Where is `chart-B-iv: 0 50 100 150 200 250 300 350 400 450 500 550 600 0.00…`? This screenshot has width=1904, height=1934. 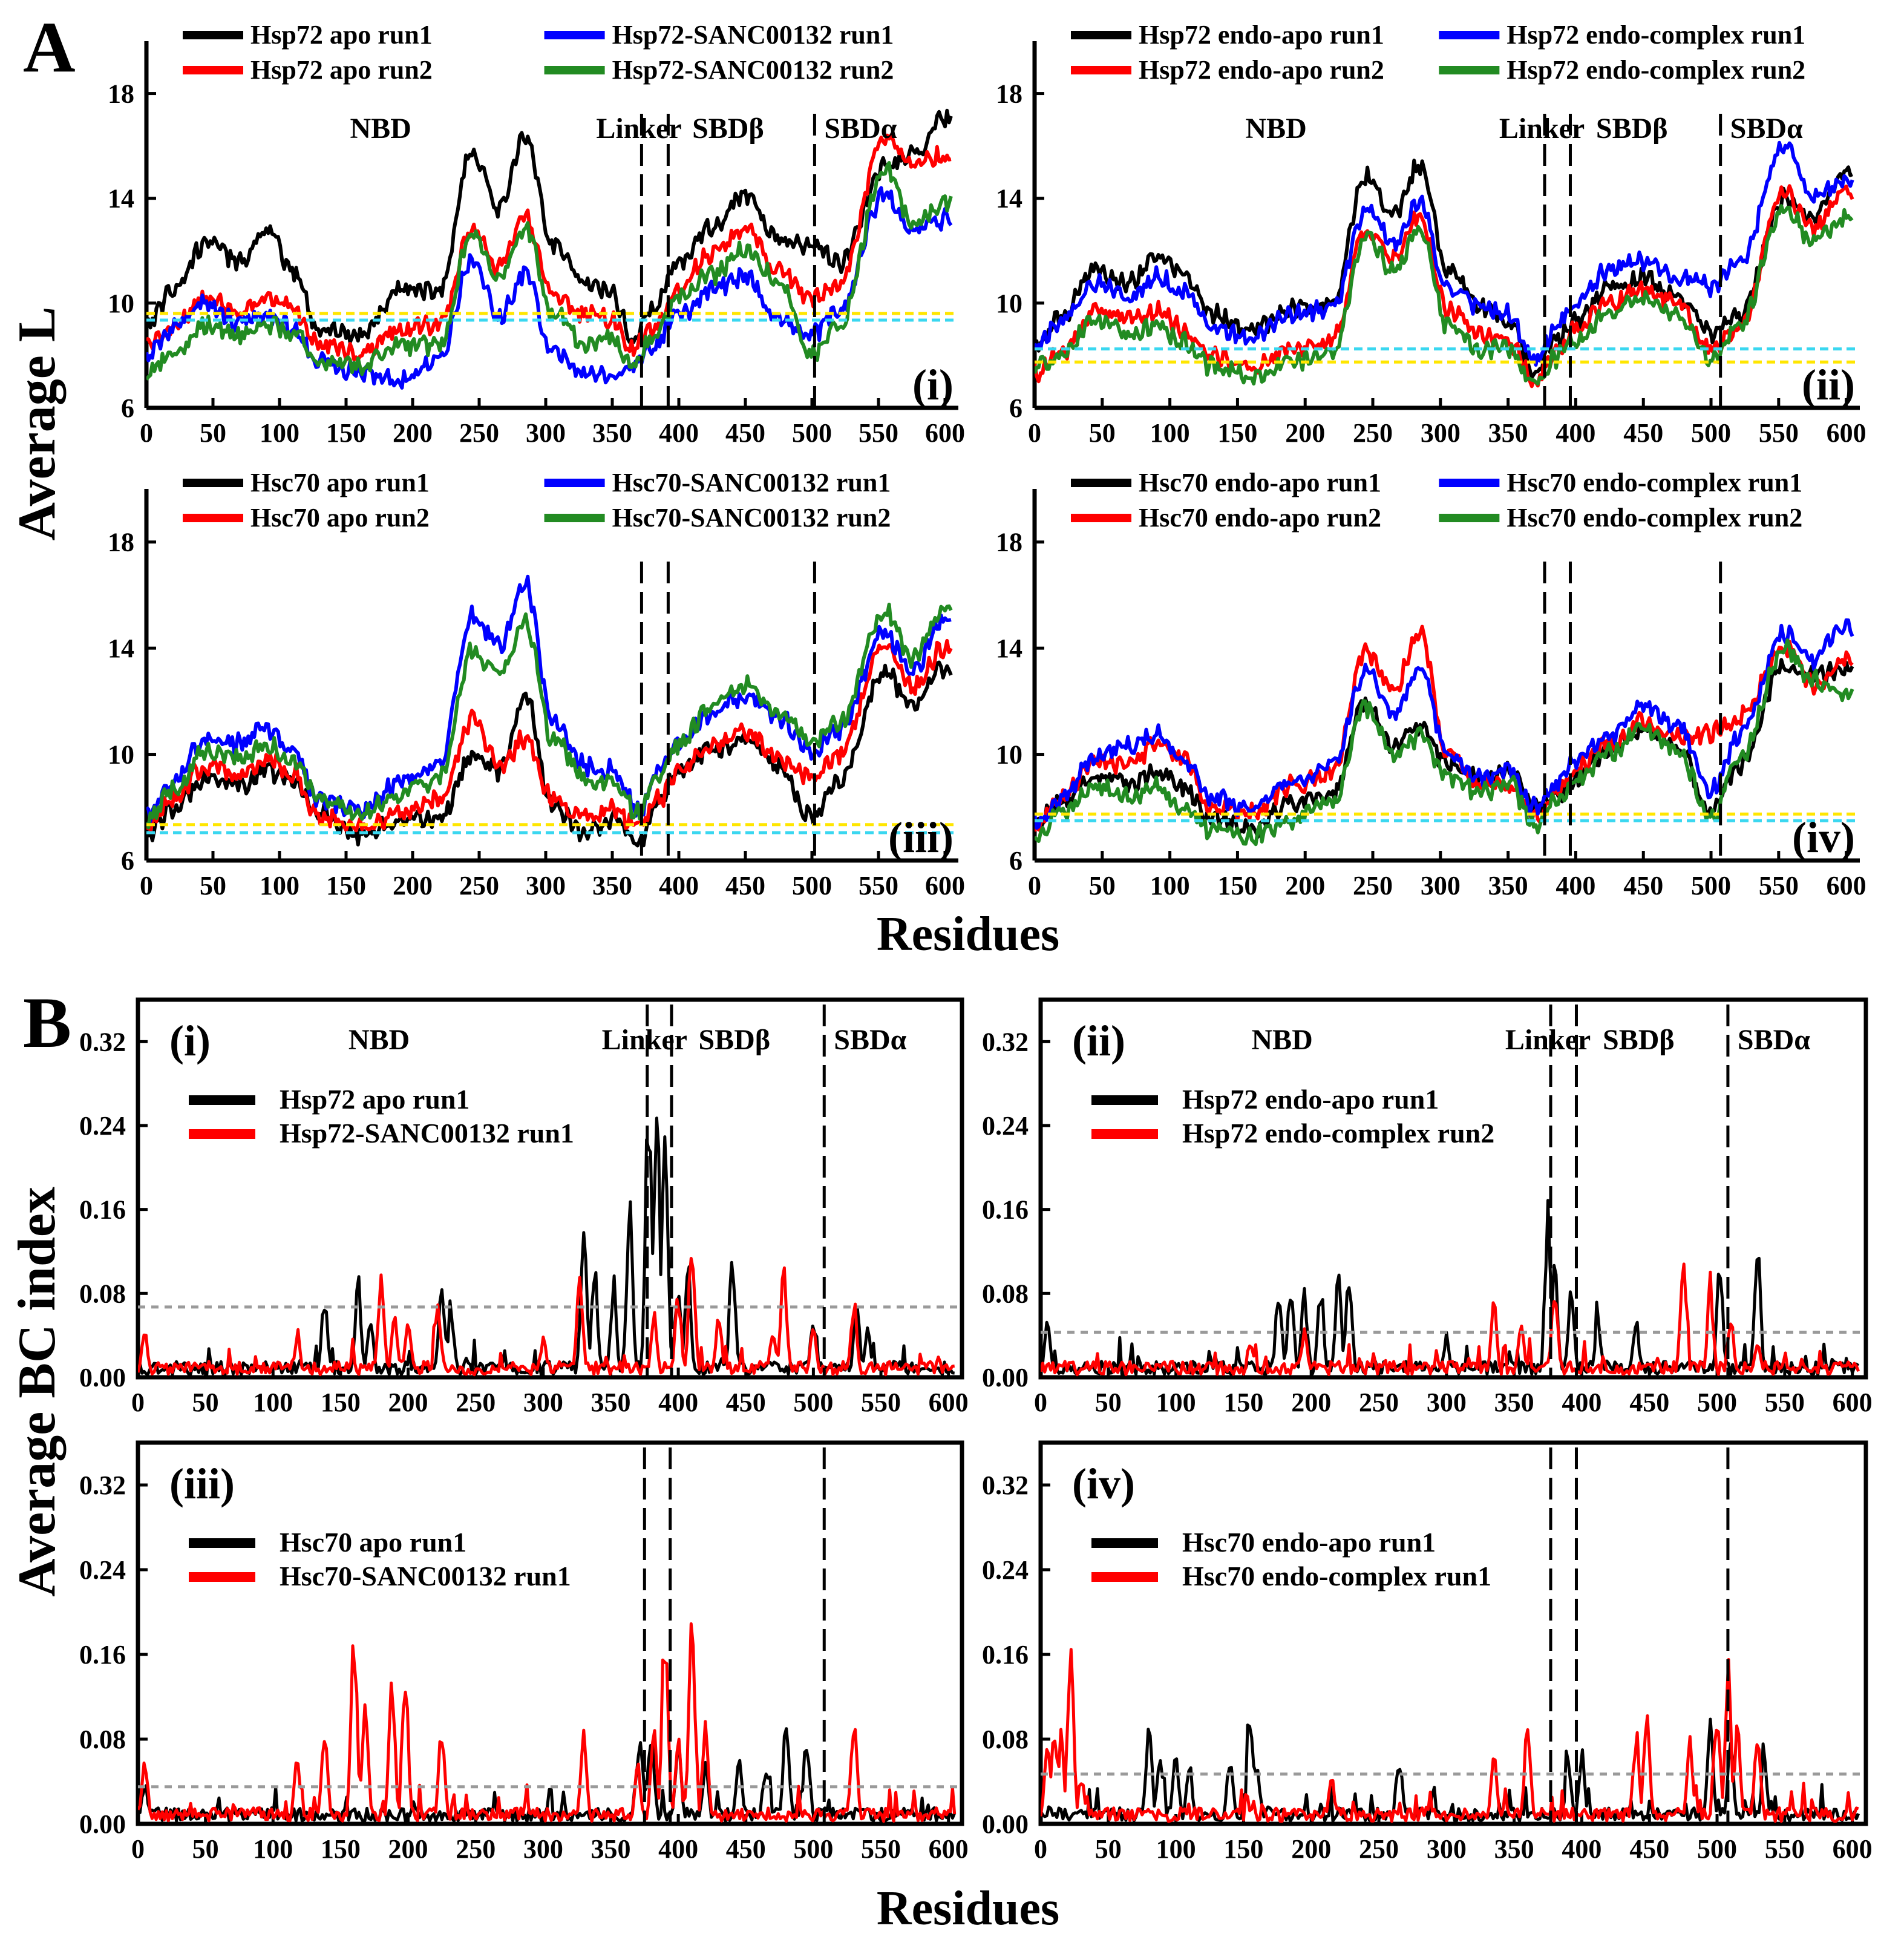 chart-B-iv: 0 50 100 150 200 250 300 350 400 450 500 550 600 0.00… is located at coordinates (1427, 1652).